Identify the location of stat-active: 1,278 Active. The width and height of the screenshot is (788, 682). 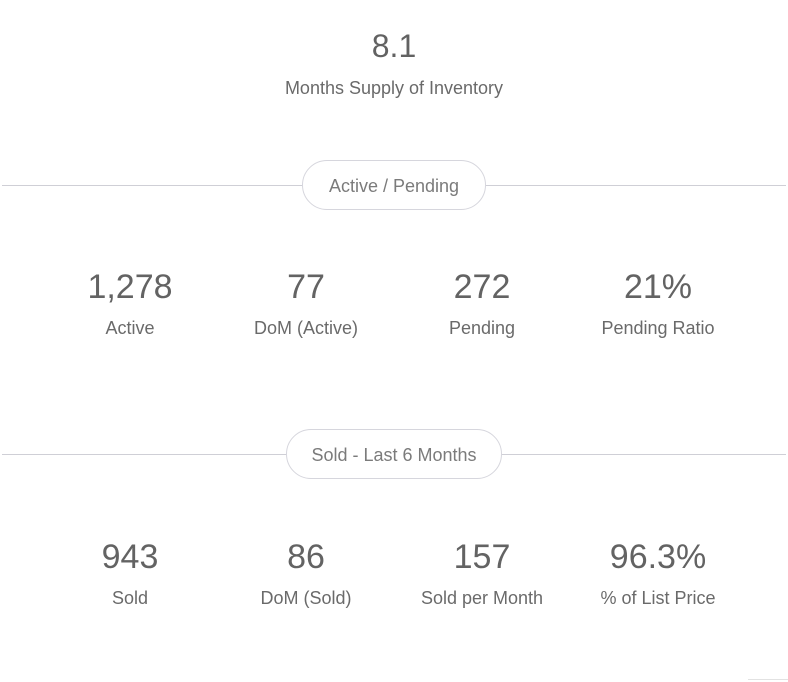
(130, 303).